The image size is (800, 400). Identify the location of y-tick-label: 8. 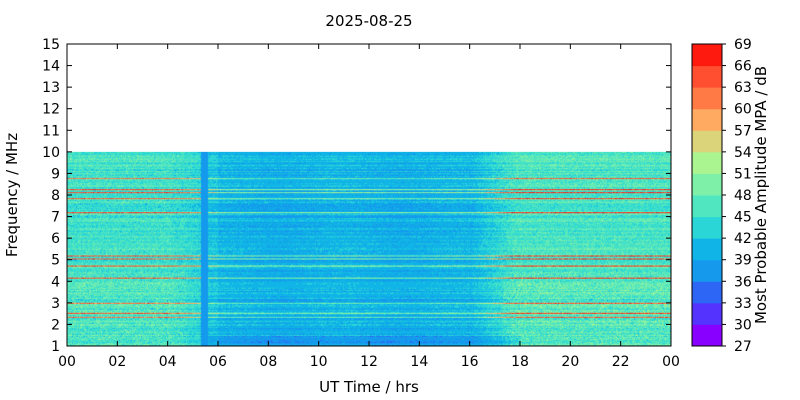
(55, 196).